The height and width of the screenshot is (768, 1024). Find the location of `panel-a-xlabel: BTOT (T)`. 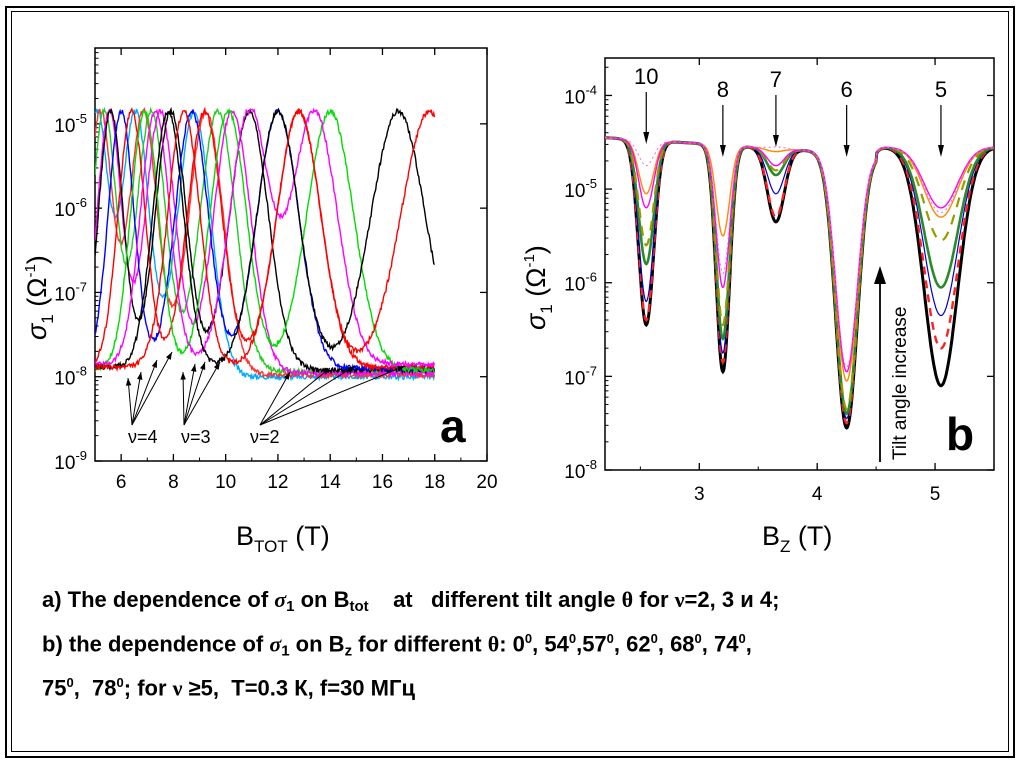

panel-a-xlabel: BTOT (T) is located at coordinates (283, 538).